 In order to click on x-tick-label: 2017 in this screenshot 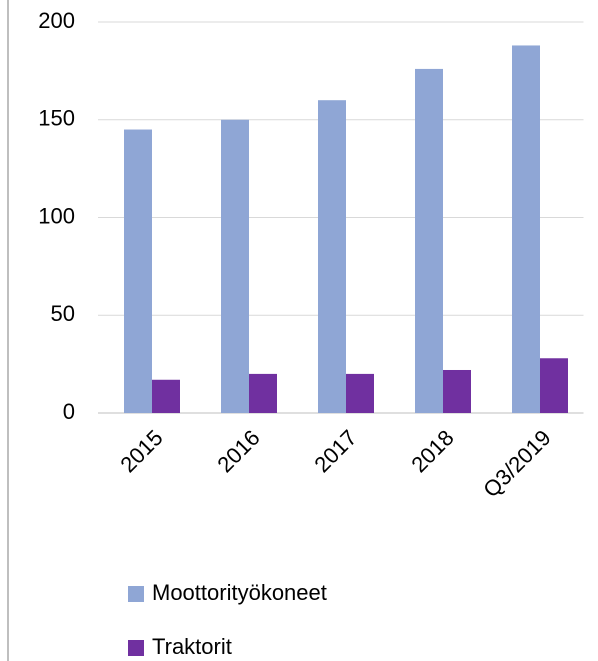, I will do `click(335, 451)`.